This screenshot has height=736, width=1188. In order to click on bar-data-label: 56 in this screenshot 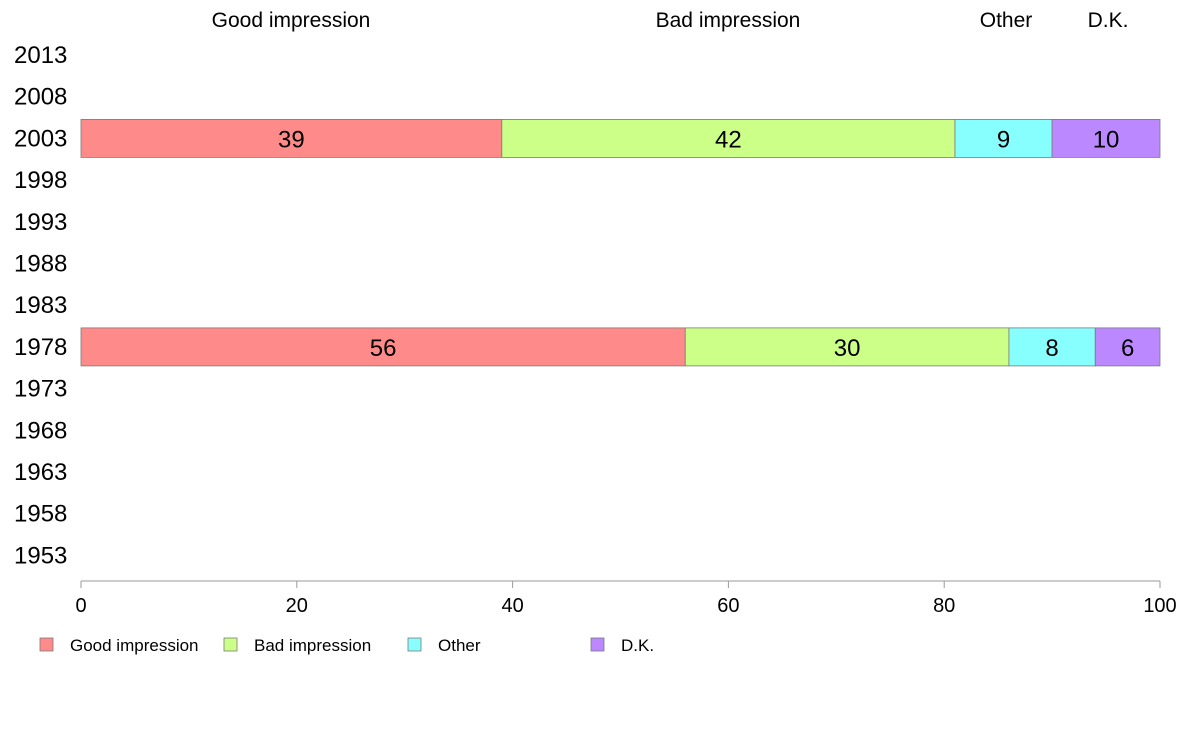, I will do `click(383, 348)`.